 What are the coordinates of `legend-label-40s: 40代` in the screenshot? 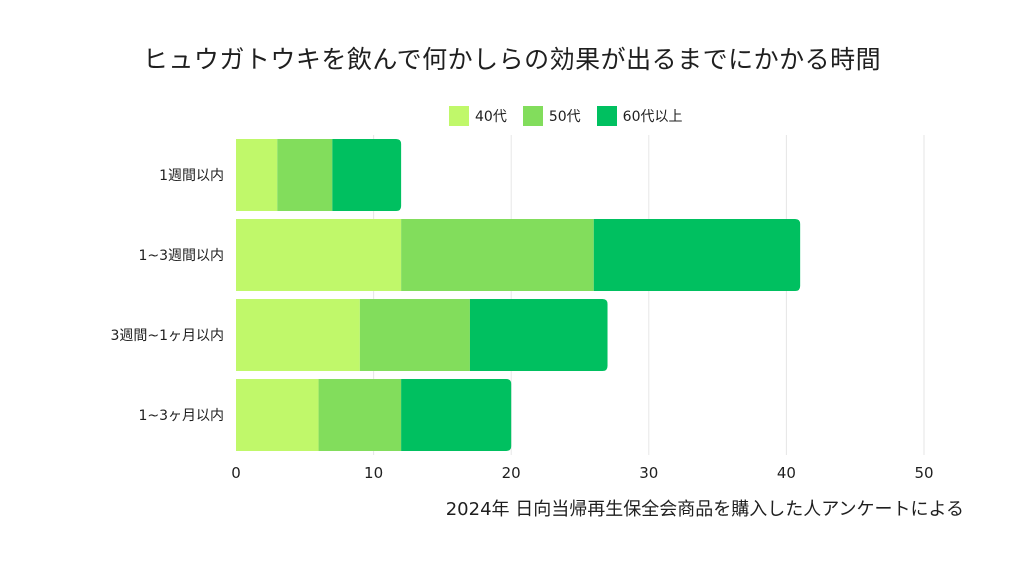 It's located at (491, 117).